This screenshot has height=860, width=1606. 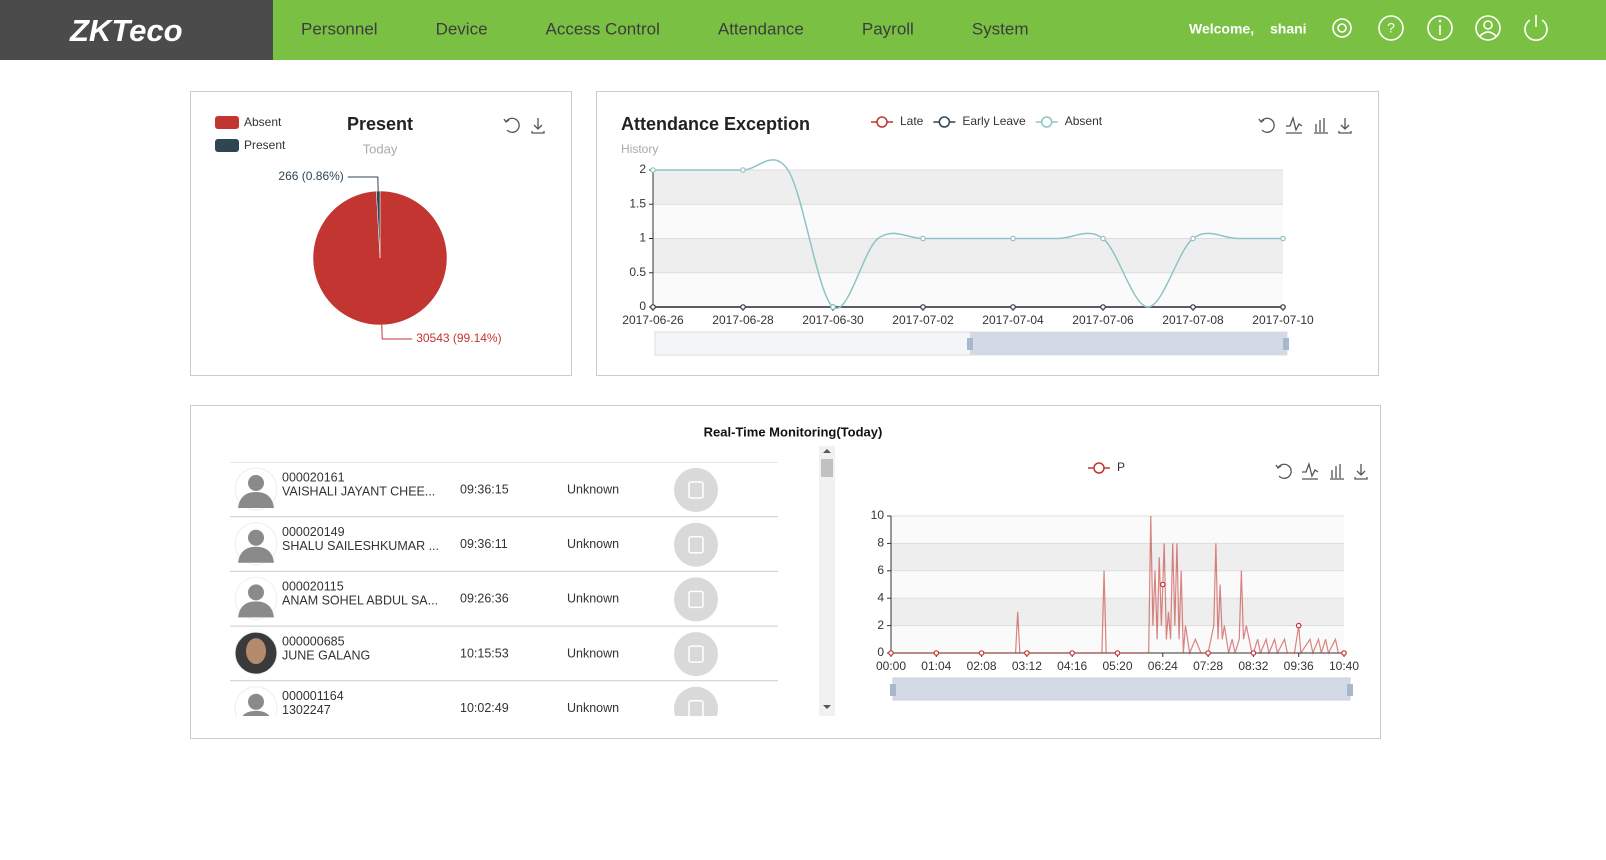 What do you see at coordinates (642, 238) in the screenshot?
I see `y-tick-label: 1` at bounding box center [642, 238].